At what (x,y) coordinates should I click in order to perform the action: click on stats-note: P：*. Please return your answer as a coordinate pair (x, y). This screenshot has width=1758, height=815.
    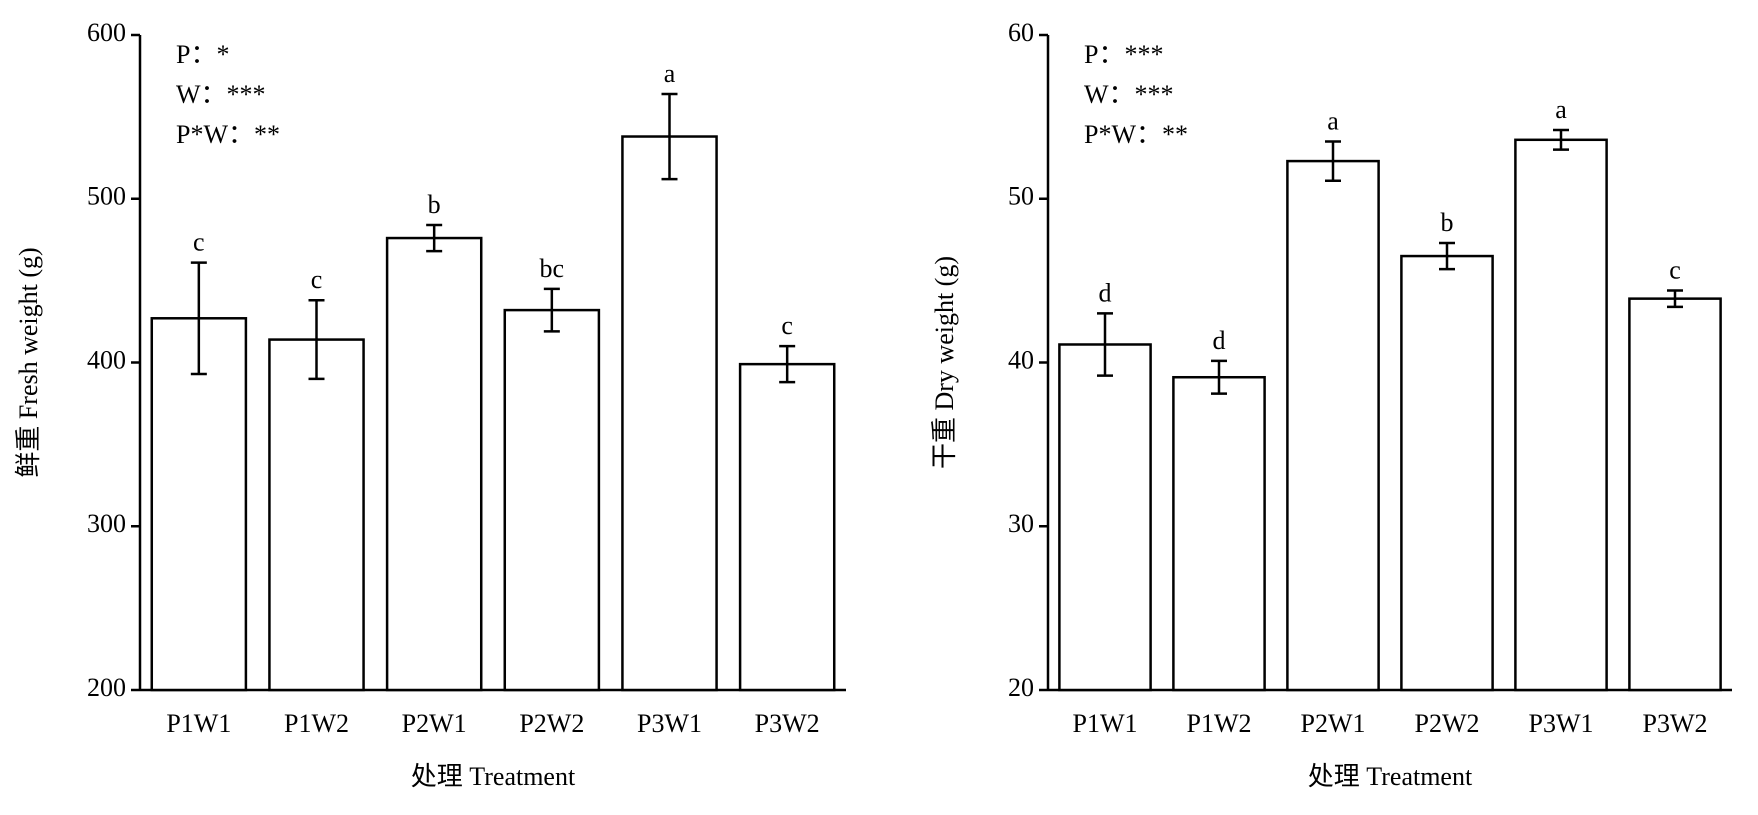
    Looking at the image, I should click on (202, 54).